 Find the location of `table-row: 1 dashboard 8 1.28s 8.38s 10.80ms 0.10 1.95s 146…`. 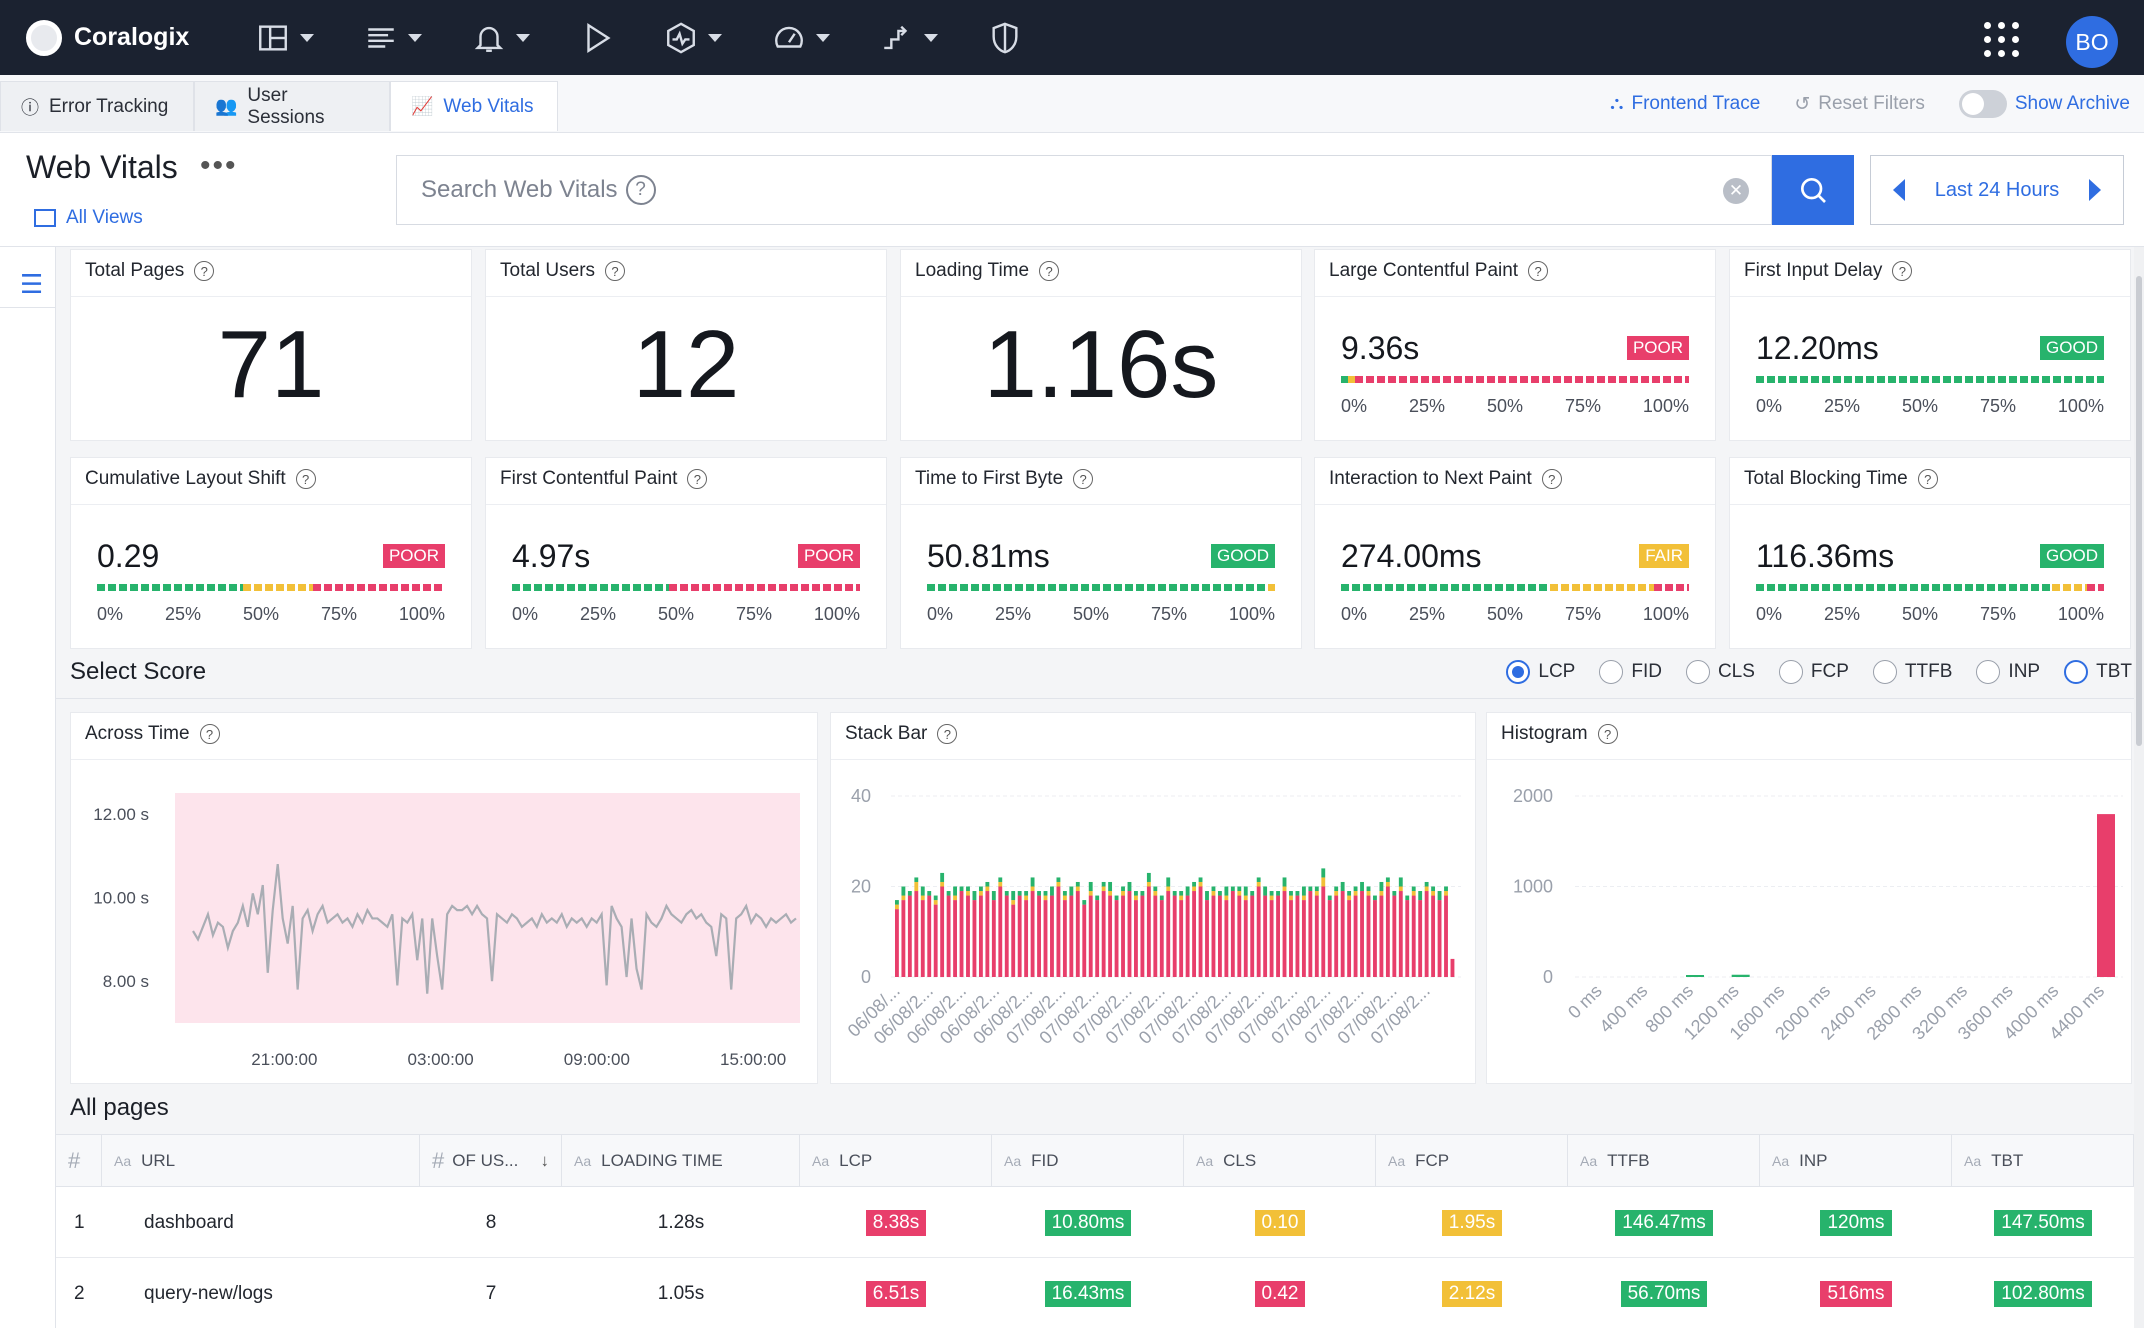

table-row: 1 dashboard 8 1.28s 8.38s 10.80ms 0.10 1.95s 146… is located at coordinates (1095, 1222).